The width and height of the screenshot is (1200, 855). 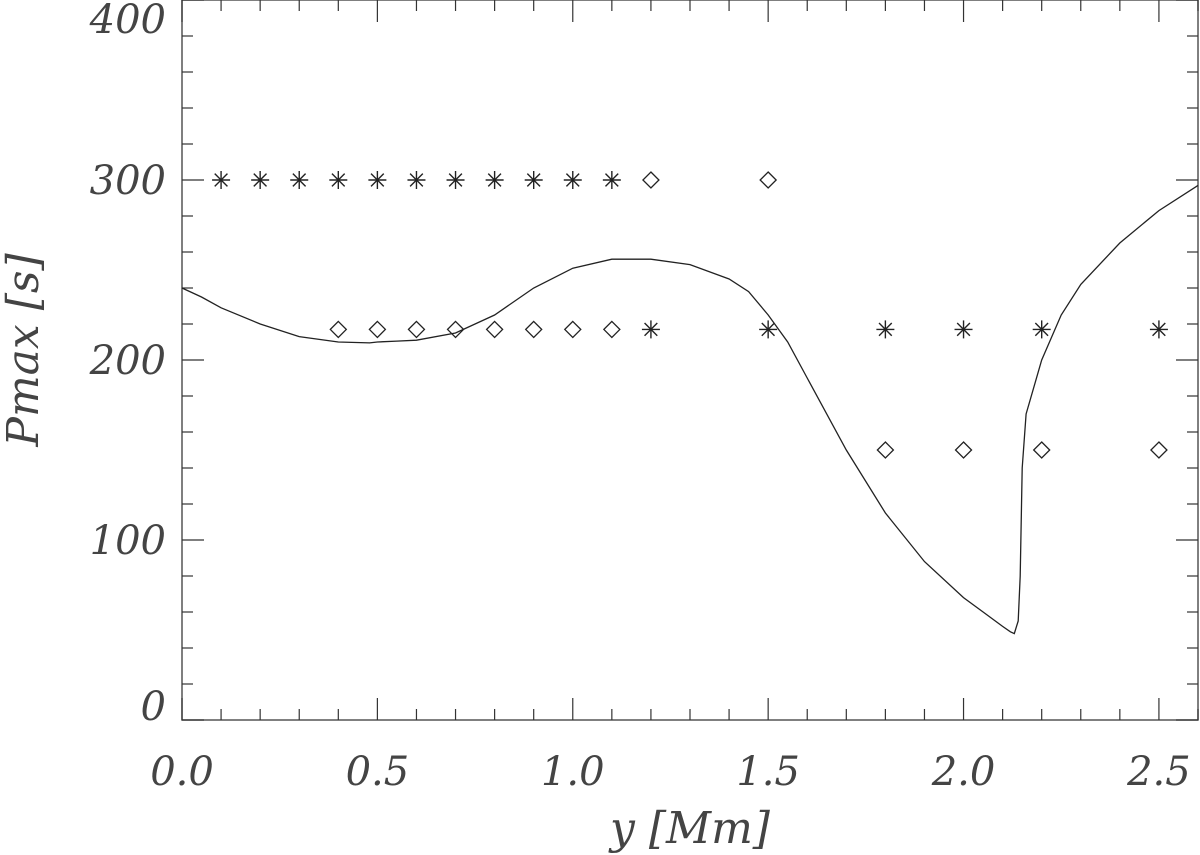 I want to click on y-tick-label: 200, so click(x=127, y=361).